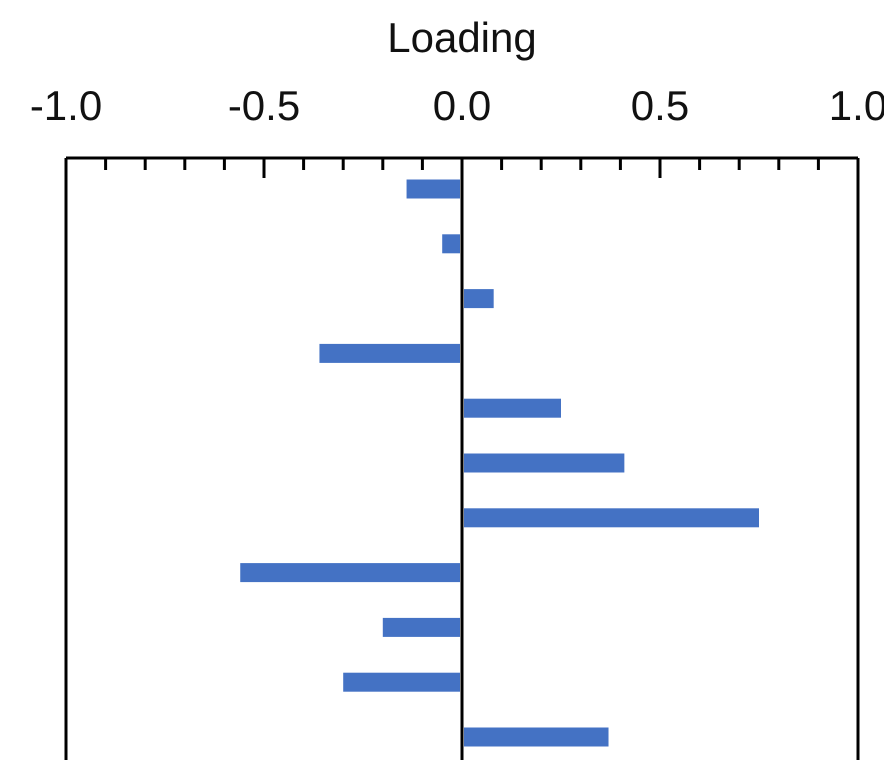  What do you see at coordinates (660, 105) in the screenshot?
I see `x-tick-label: 0.5` at bounding box center [660, 105].